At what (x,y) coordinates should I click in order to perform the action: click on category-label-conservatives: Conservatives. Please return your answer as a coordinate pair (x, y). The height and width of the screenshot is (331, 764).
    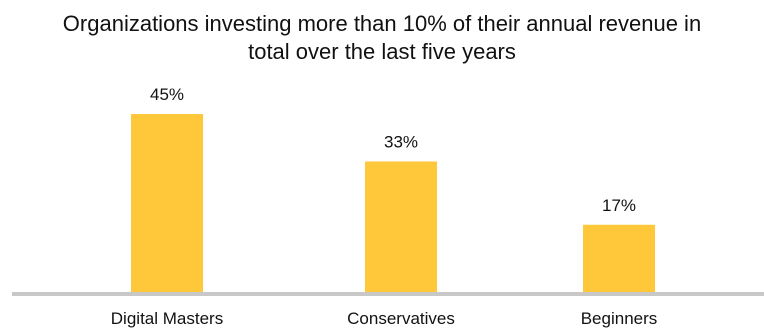
    Looking at the image, I should click on (401, 318).